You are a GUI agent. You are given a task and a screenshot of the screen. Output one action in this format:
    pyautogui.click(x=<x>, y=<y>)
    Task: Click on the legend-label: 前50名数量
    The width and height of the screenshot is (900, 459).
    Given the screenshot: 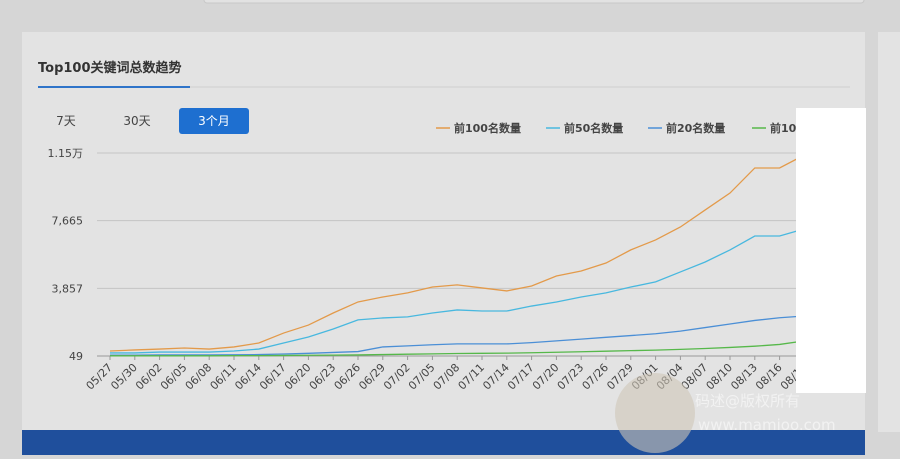 What is the action you would take?
    pyautogui.click(x=593, y=128)
    